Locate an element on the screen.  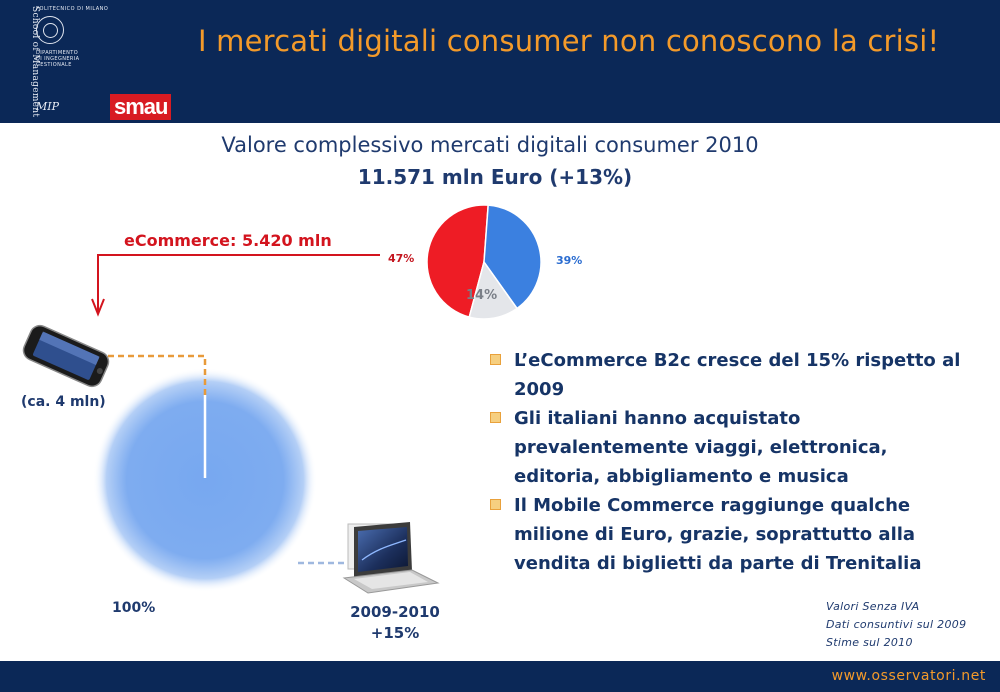
circle-percent-label: 100% is located at coordinates (134, 608).